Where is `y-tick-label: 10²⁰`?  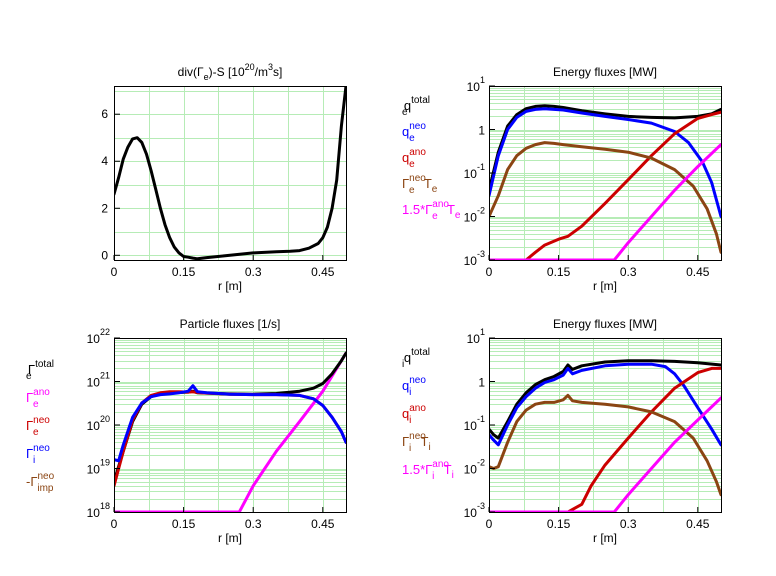 y-tick-label: 10²⁰ is located at coordinates (98, 423).